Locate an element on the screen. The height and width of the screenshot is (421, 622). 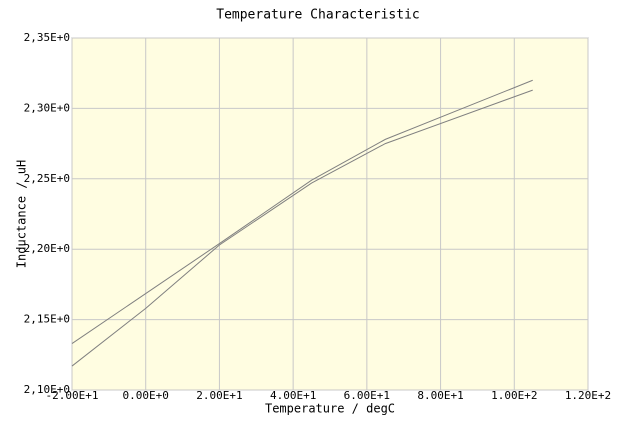
y-tick-label: 2,20E+0 is located at coordinates (47, 248).